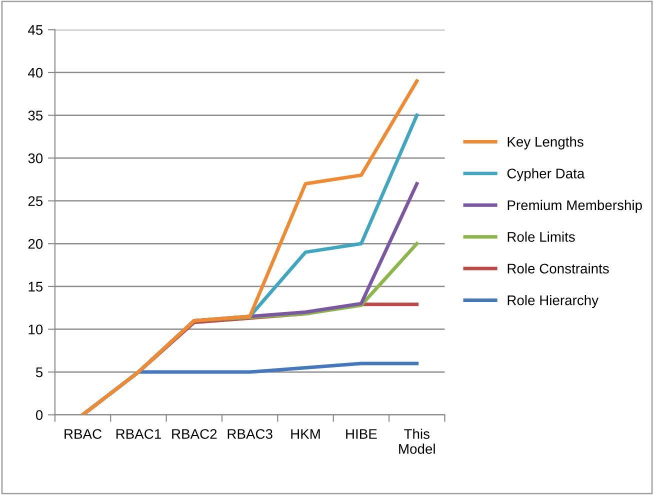 This screenshot has height=495, width=654. What do you see at coordinates (35, 115) in the screenshot?
I see `y-tick-label: 35` at bounding box center [35, 115].